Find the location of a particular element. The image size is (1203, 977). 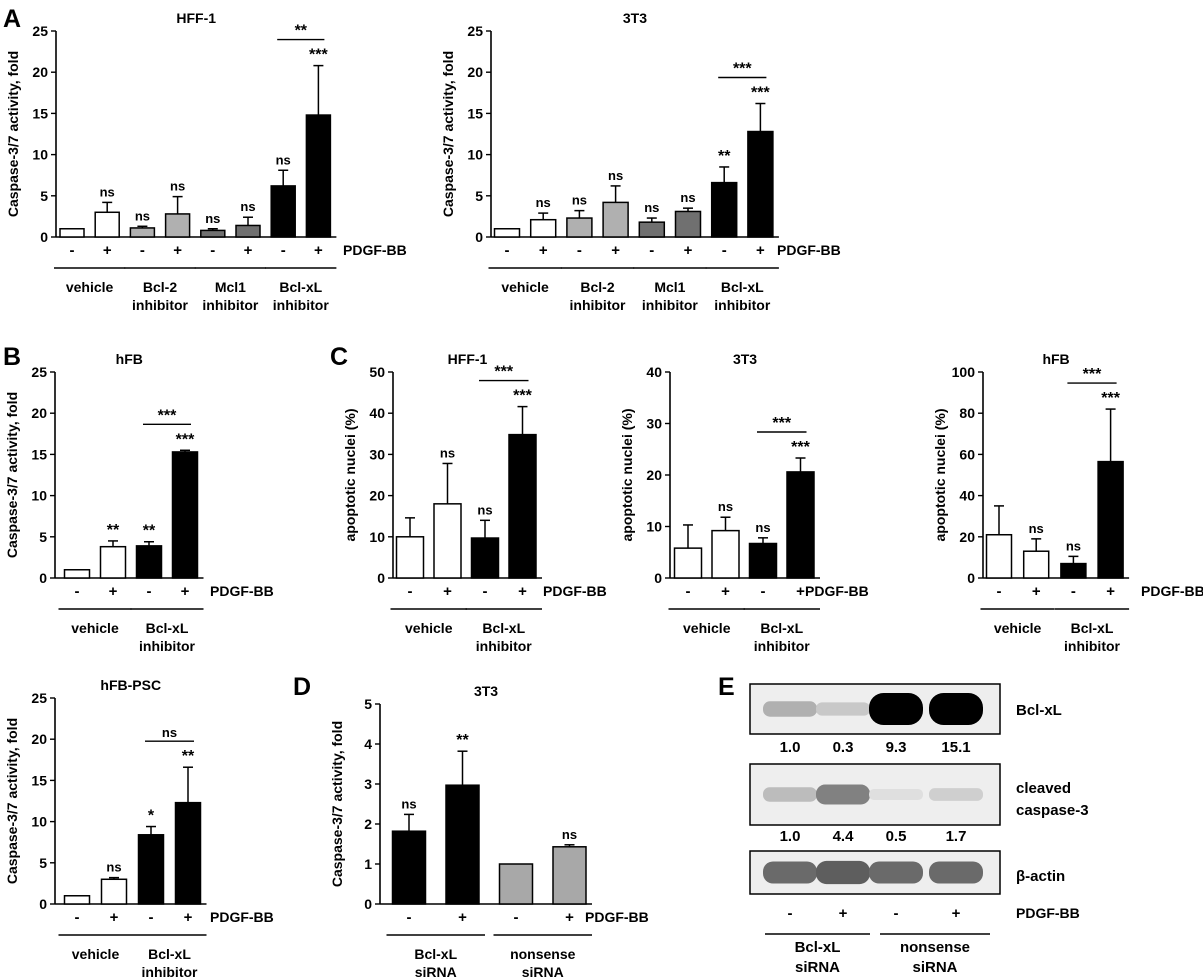

significance-label: *** is located at coordinates (760, 93).